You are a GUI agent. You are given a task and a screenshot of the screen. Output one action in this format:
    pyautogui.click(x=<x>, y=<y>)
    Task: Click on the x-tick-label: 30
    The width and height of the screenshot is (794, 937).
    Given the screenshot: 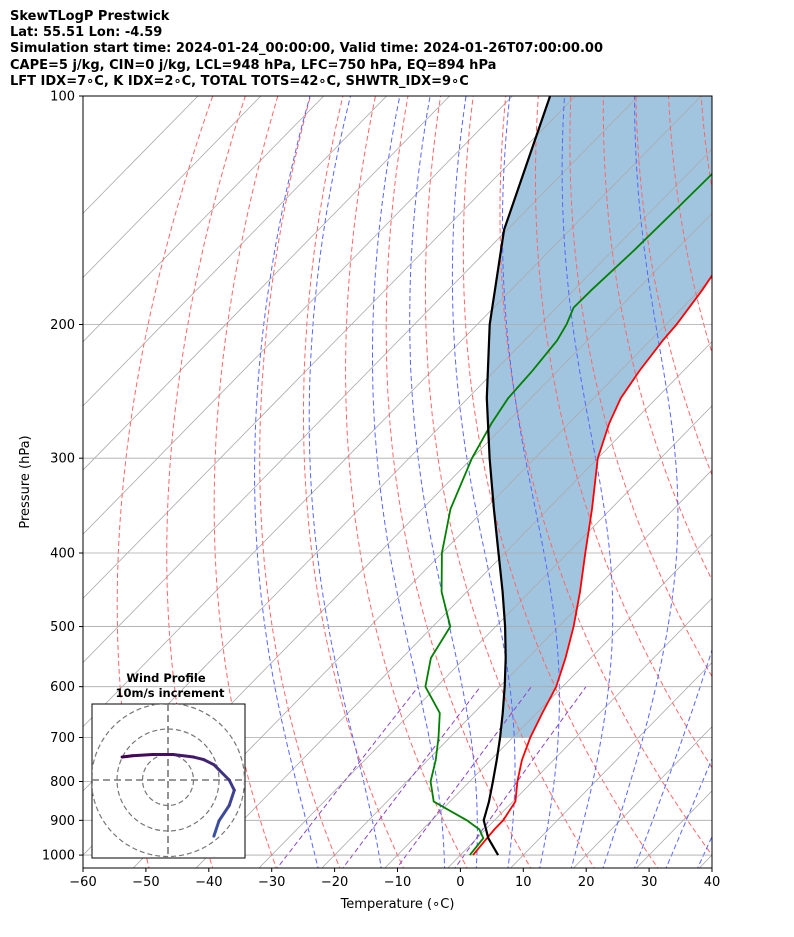 What is the action you would take?
    pyautogui.click(x=649, y=882)
    